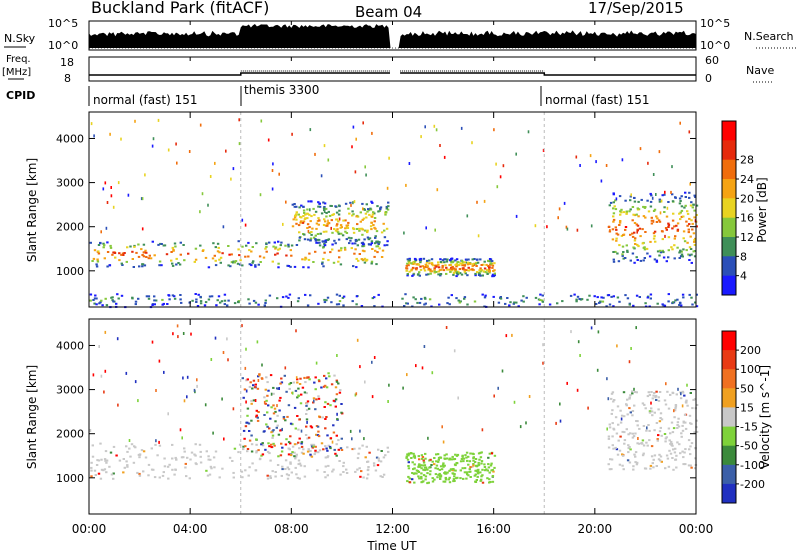 The image size is (800, 554). I want to click on power-colorbar-label: Power [dB], so click(762, 209).